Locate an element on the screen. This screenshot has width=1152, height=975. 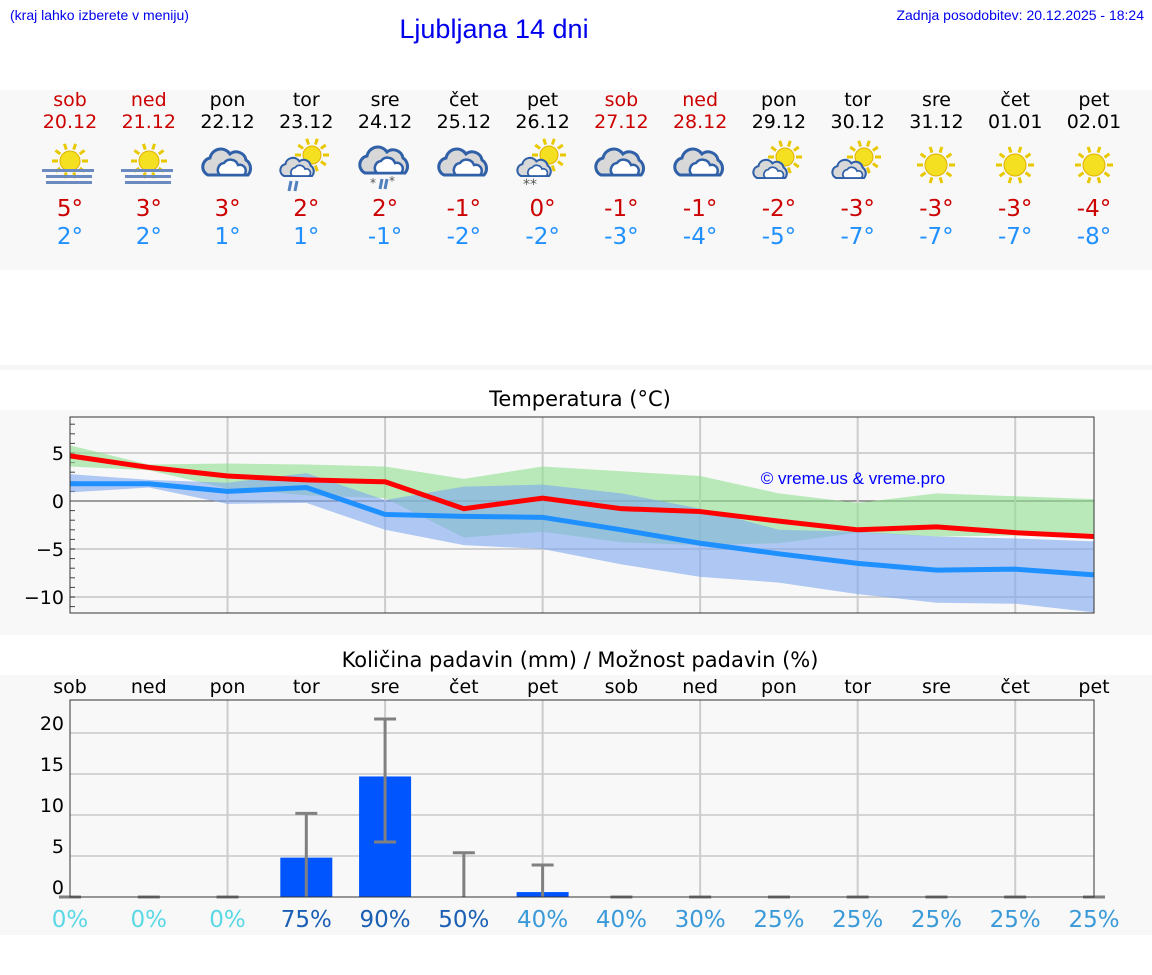
day-date: 02.01 is located at coordinates (1094, 122).